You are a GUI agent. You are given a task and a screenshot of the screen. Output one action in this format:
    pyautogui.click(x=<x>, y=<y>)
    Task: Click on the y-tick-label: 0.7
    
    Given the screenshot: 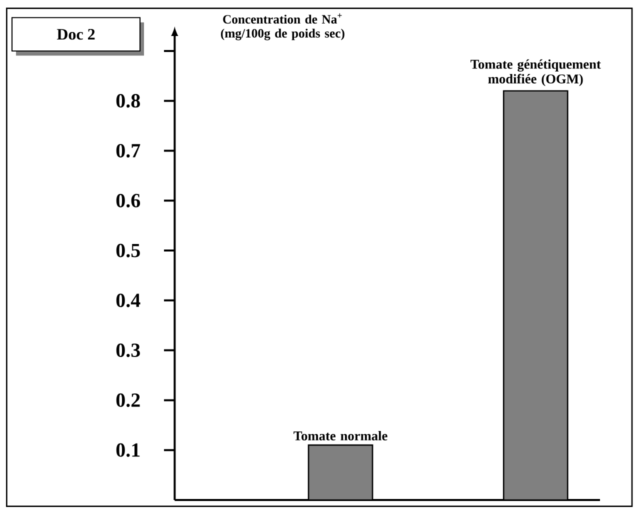 What is the action you would take?
    pyautogui.click(x=128, y=151)
    